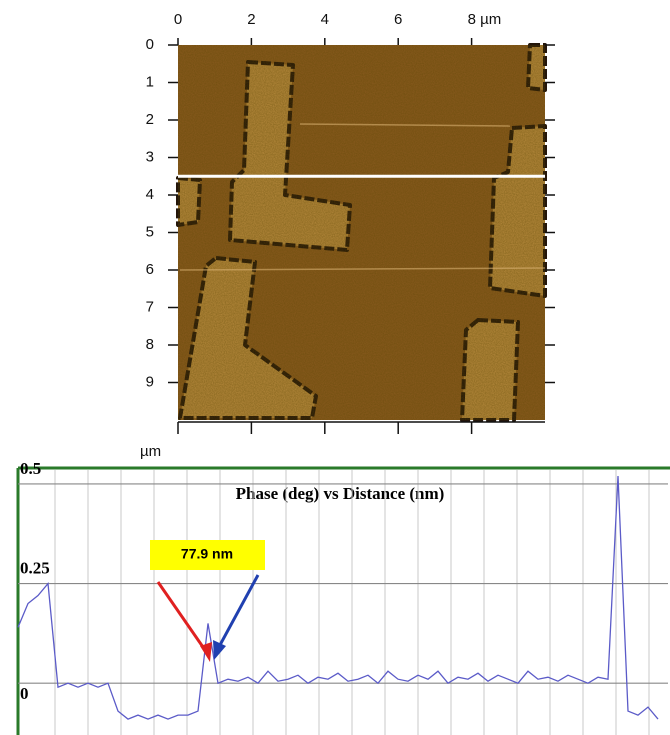  What do you see at coordinates (485, 19) in the screenshot?
I see `x-tick-label: 8 µm` at bounding box center [485, 19].